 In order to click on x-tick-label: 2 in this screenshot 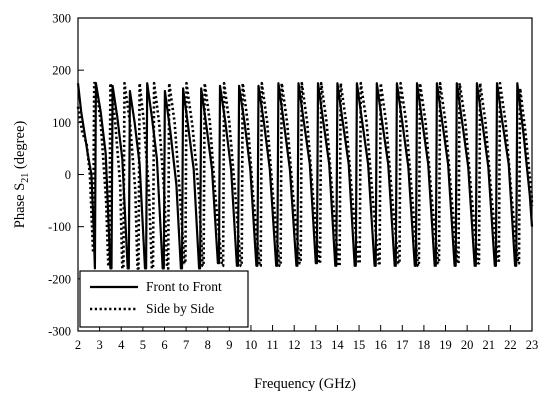, I will do `click(78, 345)`.